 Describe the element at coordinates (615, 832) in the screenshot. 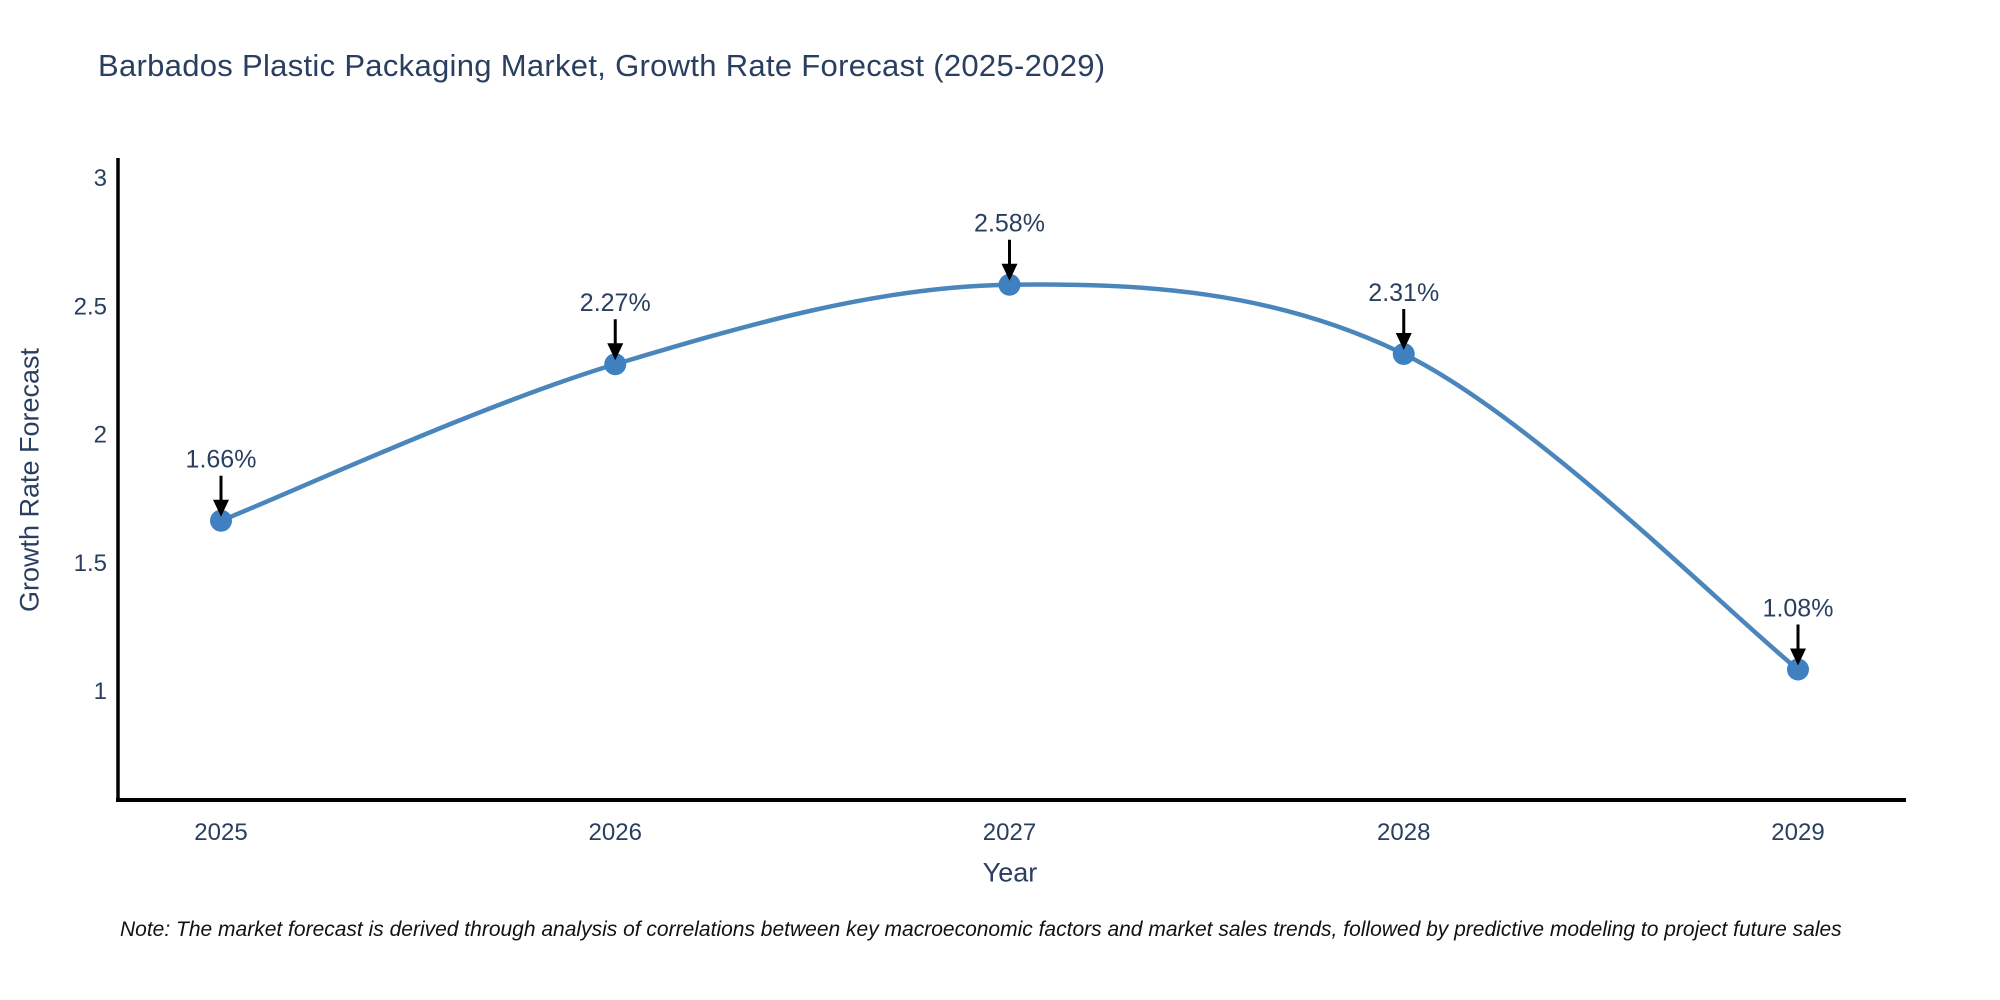

I see `x-tick-label: 2026` at that location.